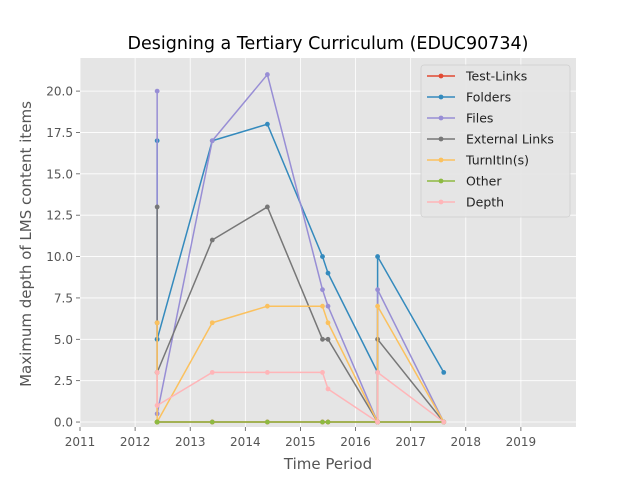 The width and height of the screenshot is (640, 484). What do you see at coordinates (59, 257) in the screenshot?
I see `y-tick-label: 10.0` at bounding box center [59, 257].